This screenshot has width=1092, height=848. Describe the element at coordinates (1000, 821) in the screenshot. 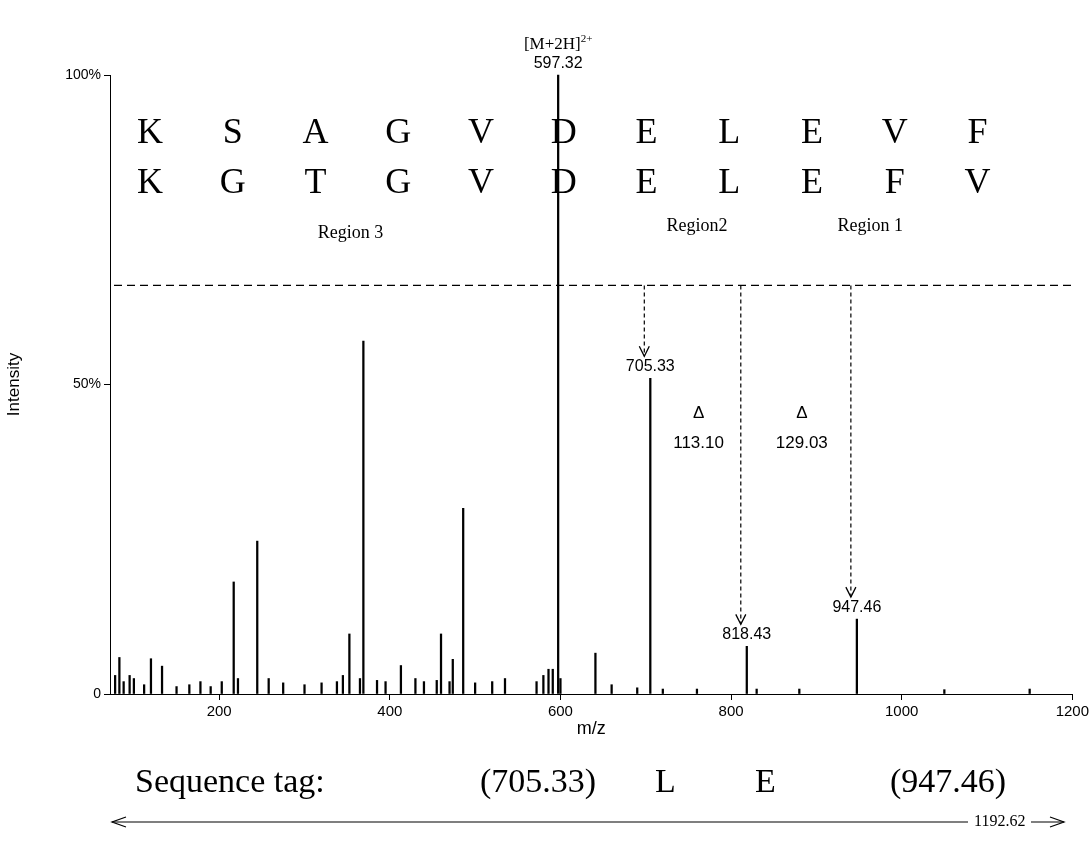

I see `text: 1192.62` at that location.